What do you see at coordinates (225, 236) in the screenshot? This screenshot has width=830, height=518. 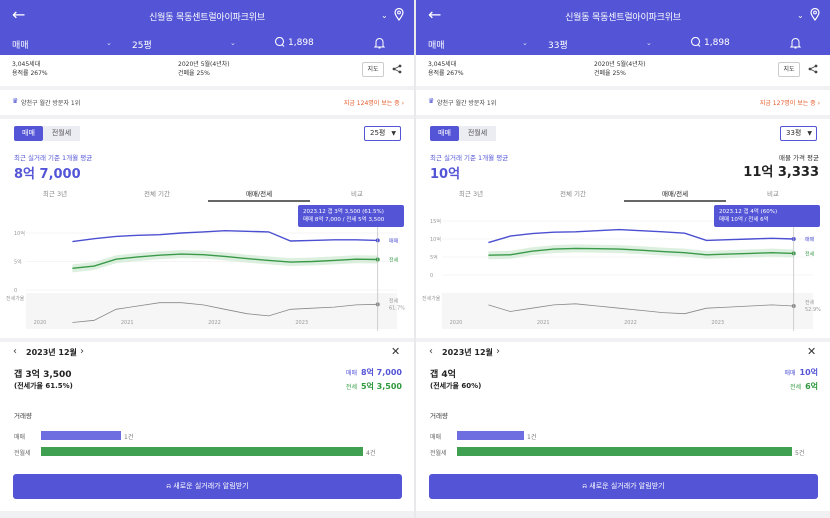 I see `series-line-sale` at bounding box center [225, 236].